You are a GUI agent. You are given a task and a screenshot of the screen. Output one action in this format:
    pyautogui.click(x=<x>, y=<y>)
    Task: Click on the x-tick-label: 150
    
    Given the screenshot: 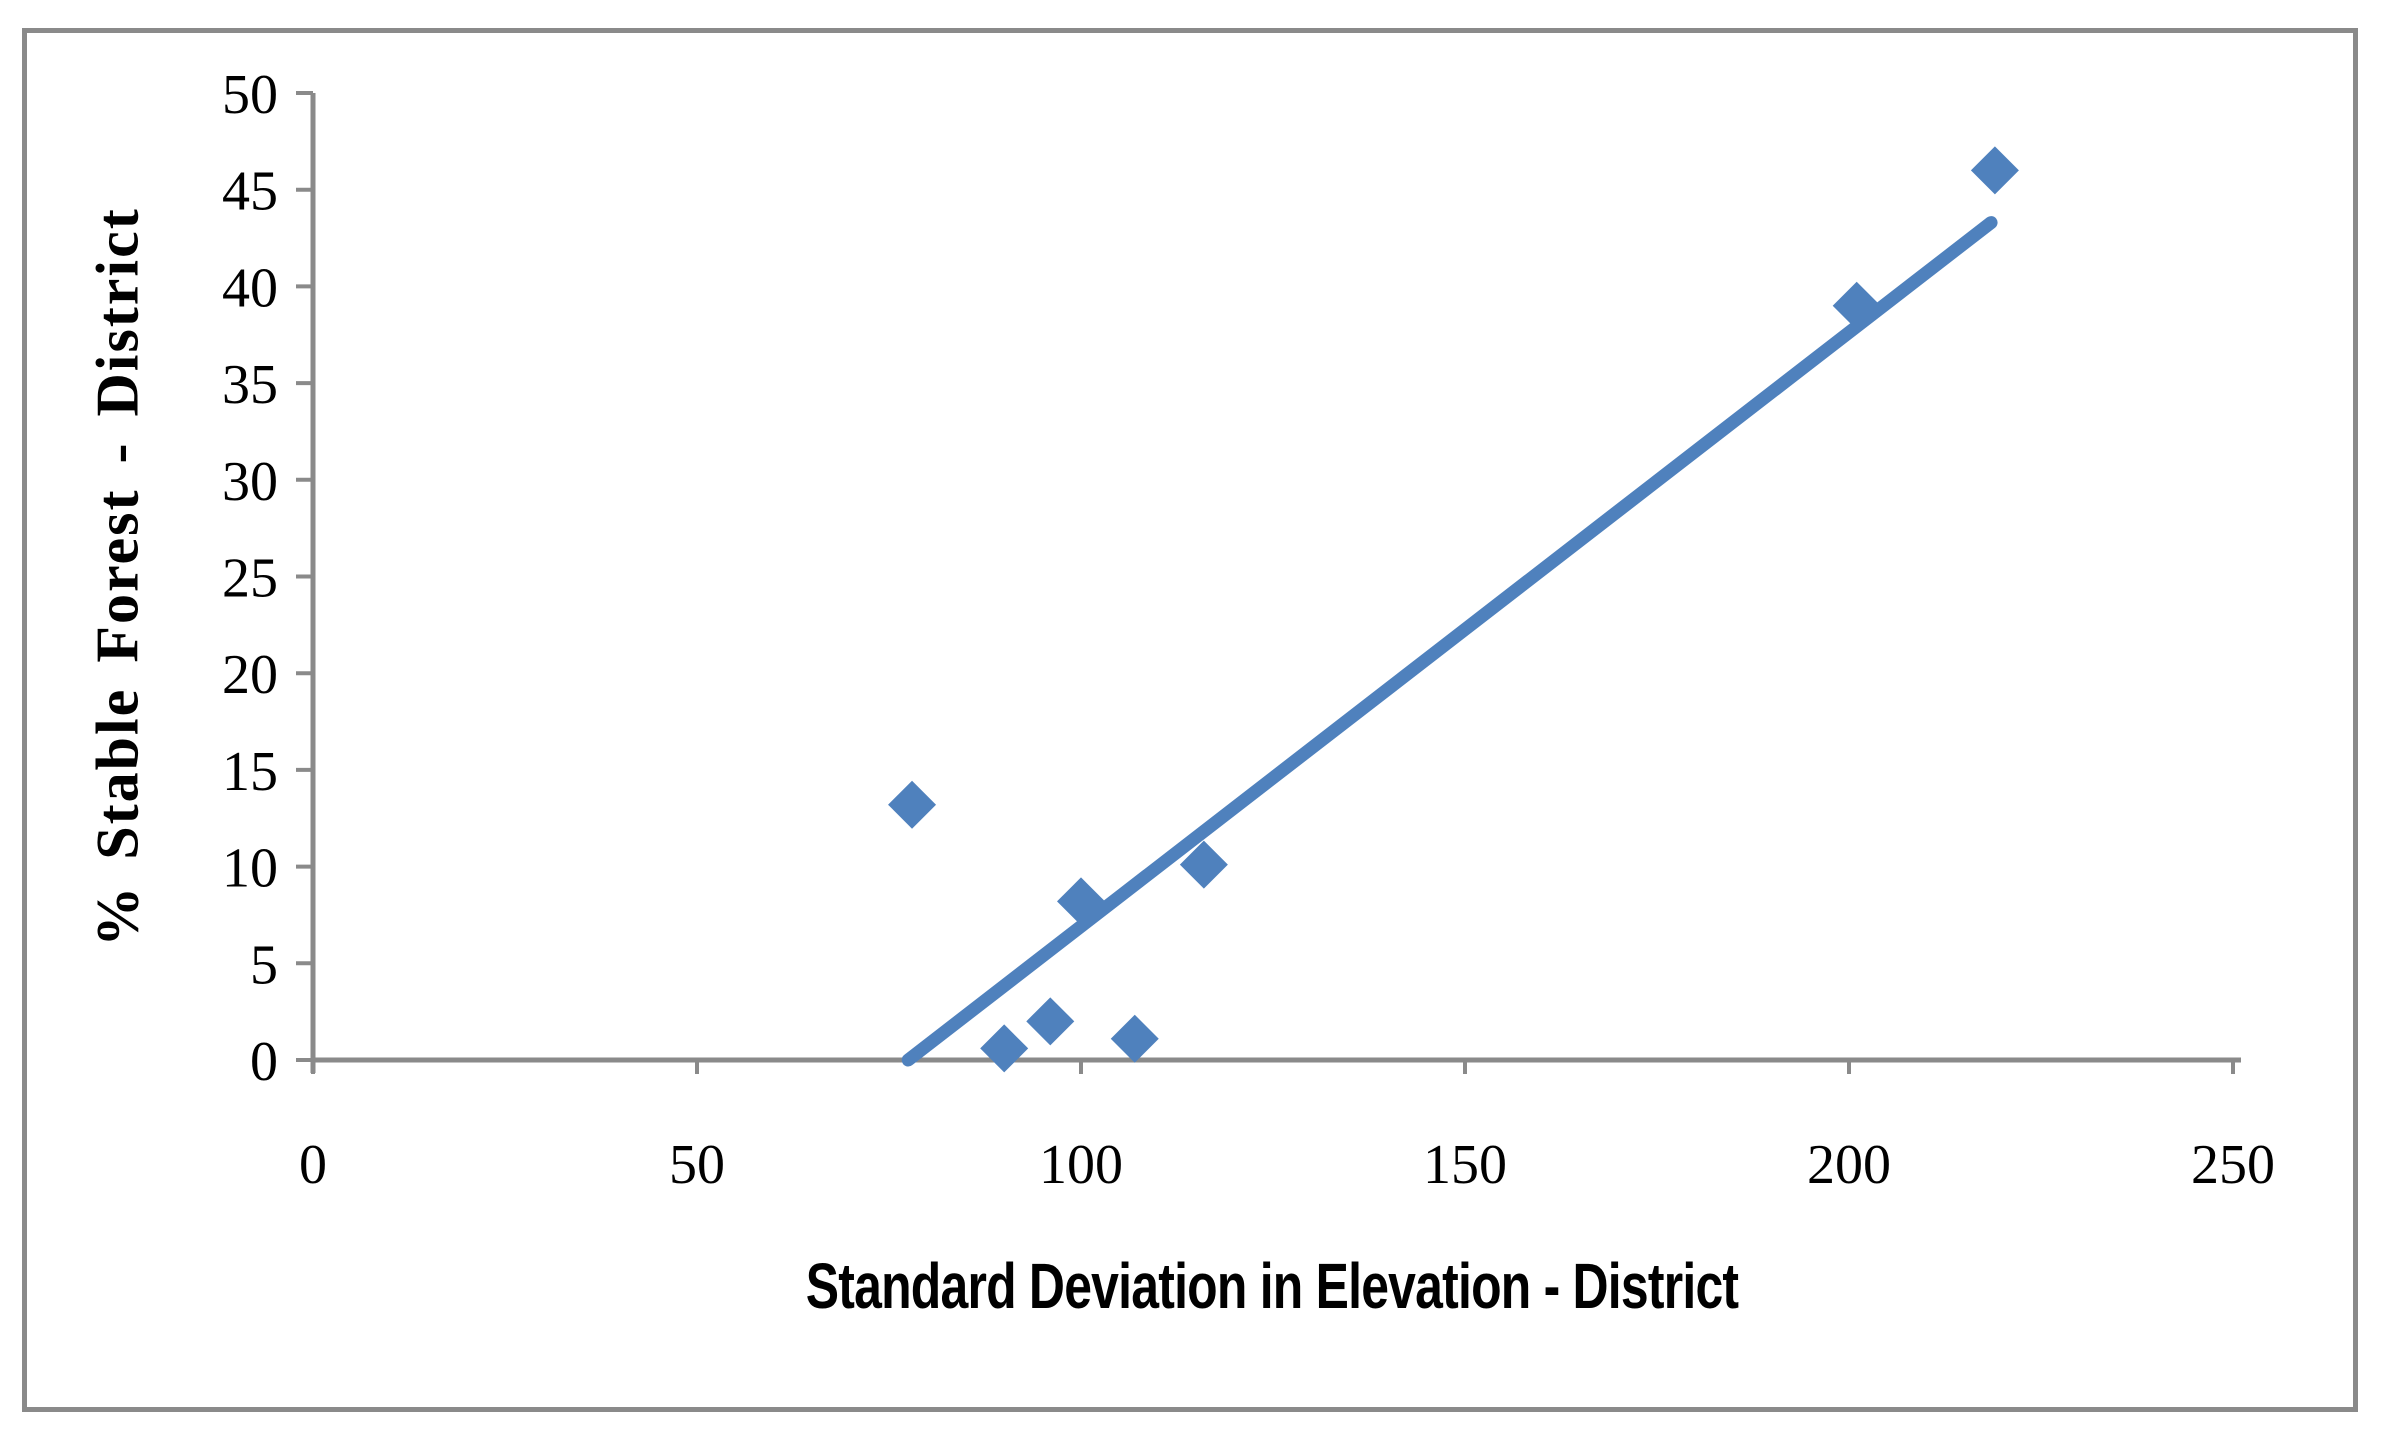 What is the action you would take?
    pyautogui.click(x=1465, y=1165)
    